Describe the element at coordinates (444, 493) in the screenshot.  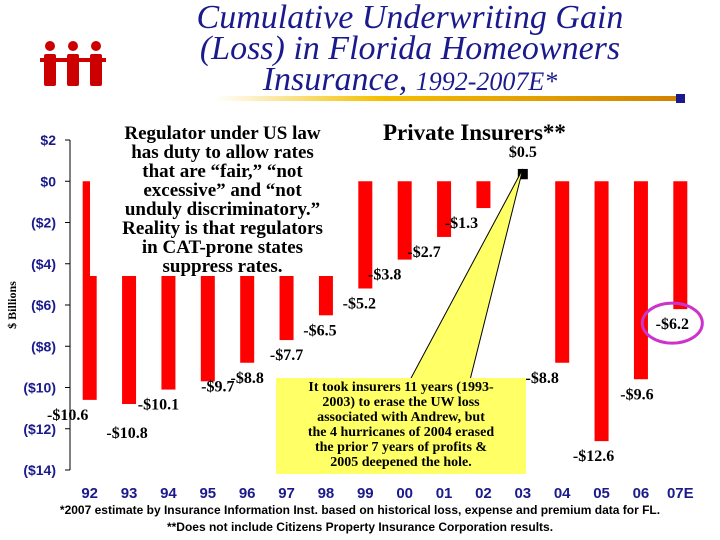
I see `x-tick-label: 01` at that location.